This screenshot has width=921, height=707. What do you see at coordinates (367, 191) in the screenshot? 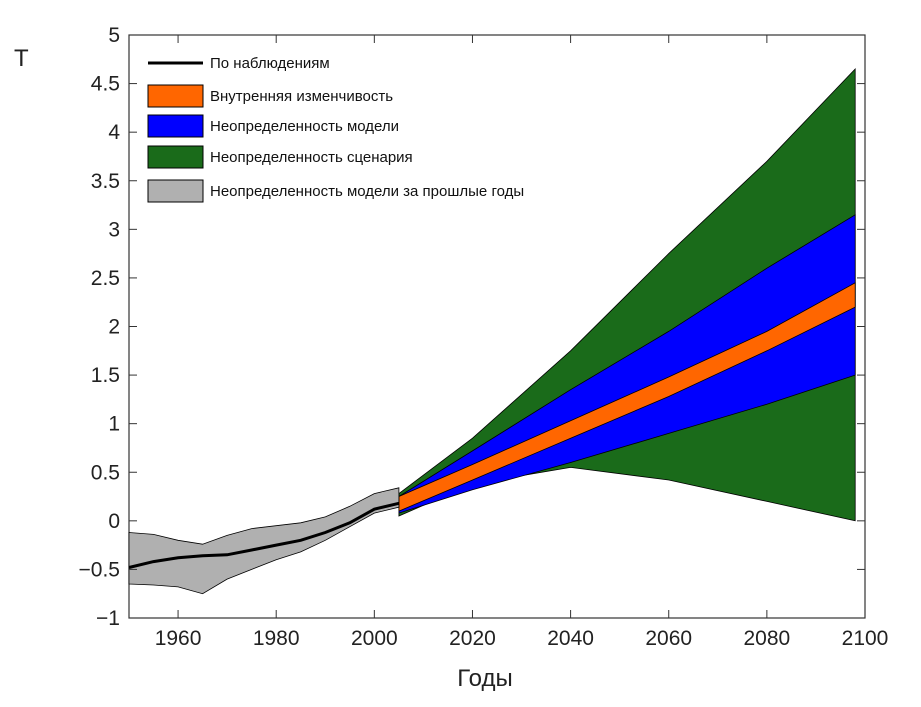
I see `legend-past-model-uncertainty-label: Неопределенность модели за прошлые годы` at bounding box center [367, 191].